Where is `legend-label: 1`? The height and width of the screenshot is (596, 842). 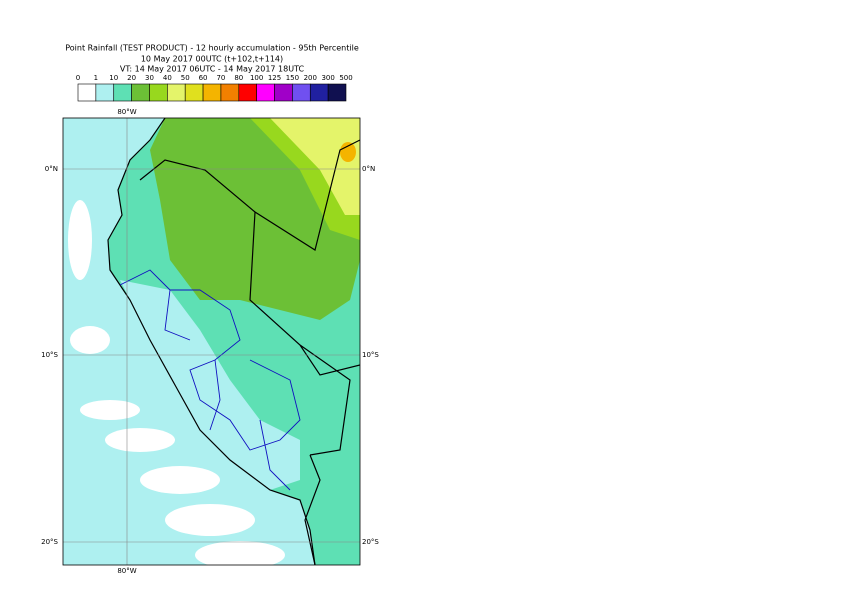 legend-label: 1 is located at coordinates (96, 78).